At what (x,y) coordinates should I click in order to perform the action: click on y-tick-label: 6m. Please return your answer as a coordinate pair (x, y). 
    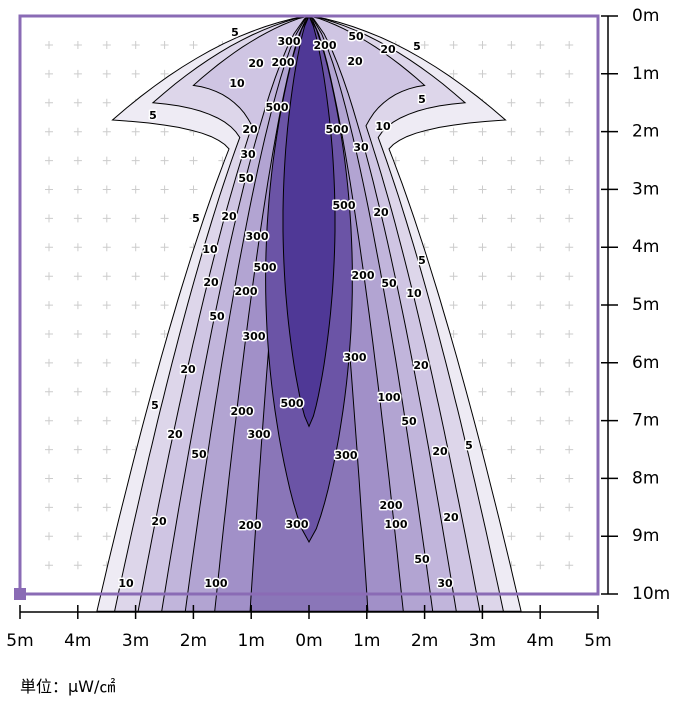
    Looking at the image, I should click on (645, 363).